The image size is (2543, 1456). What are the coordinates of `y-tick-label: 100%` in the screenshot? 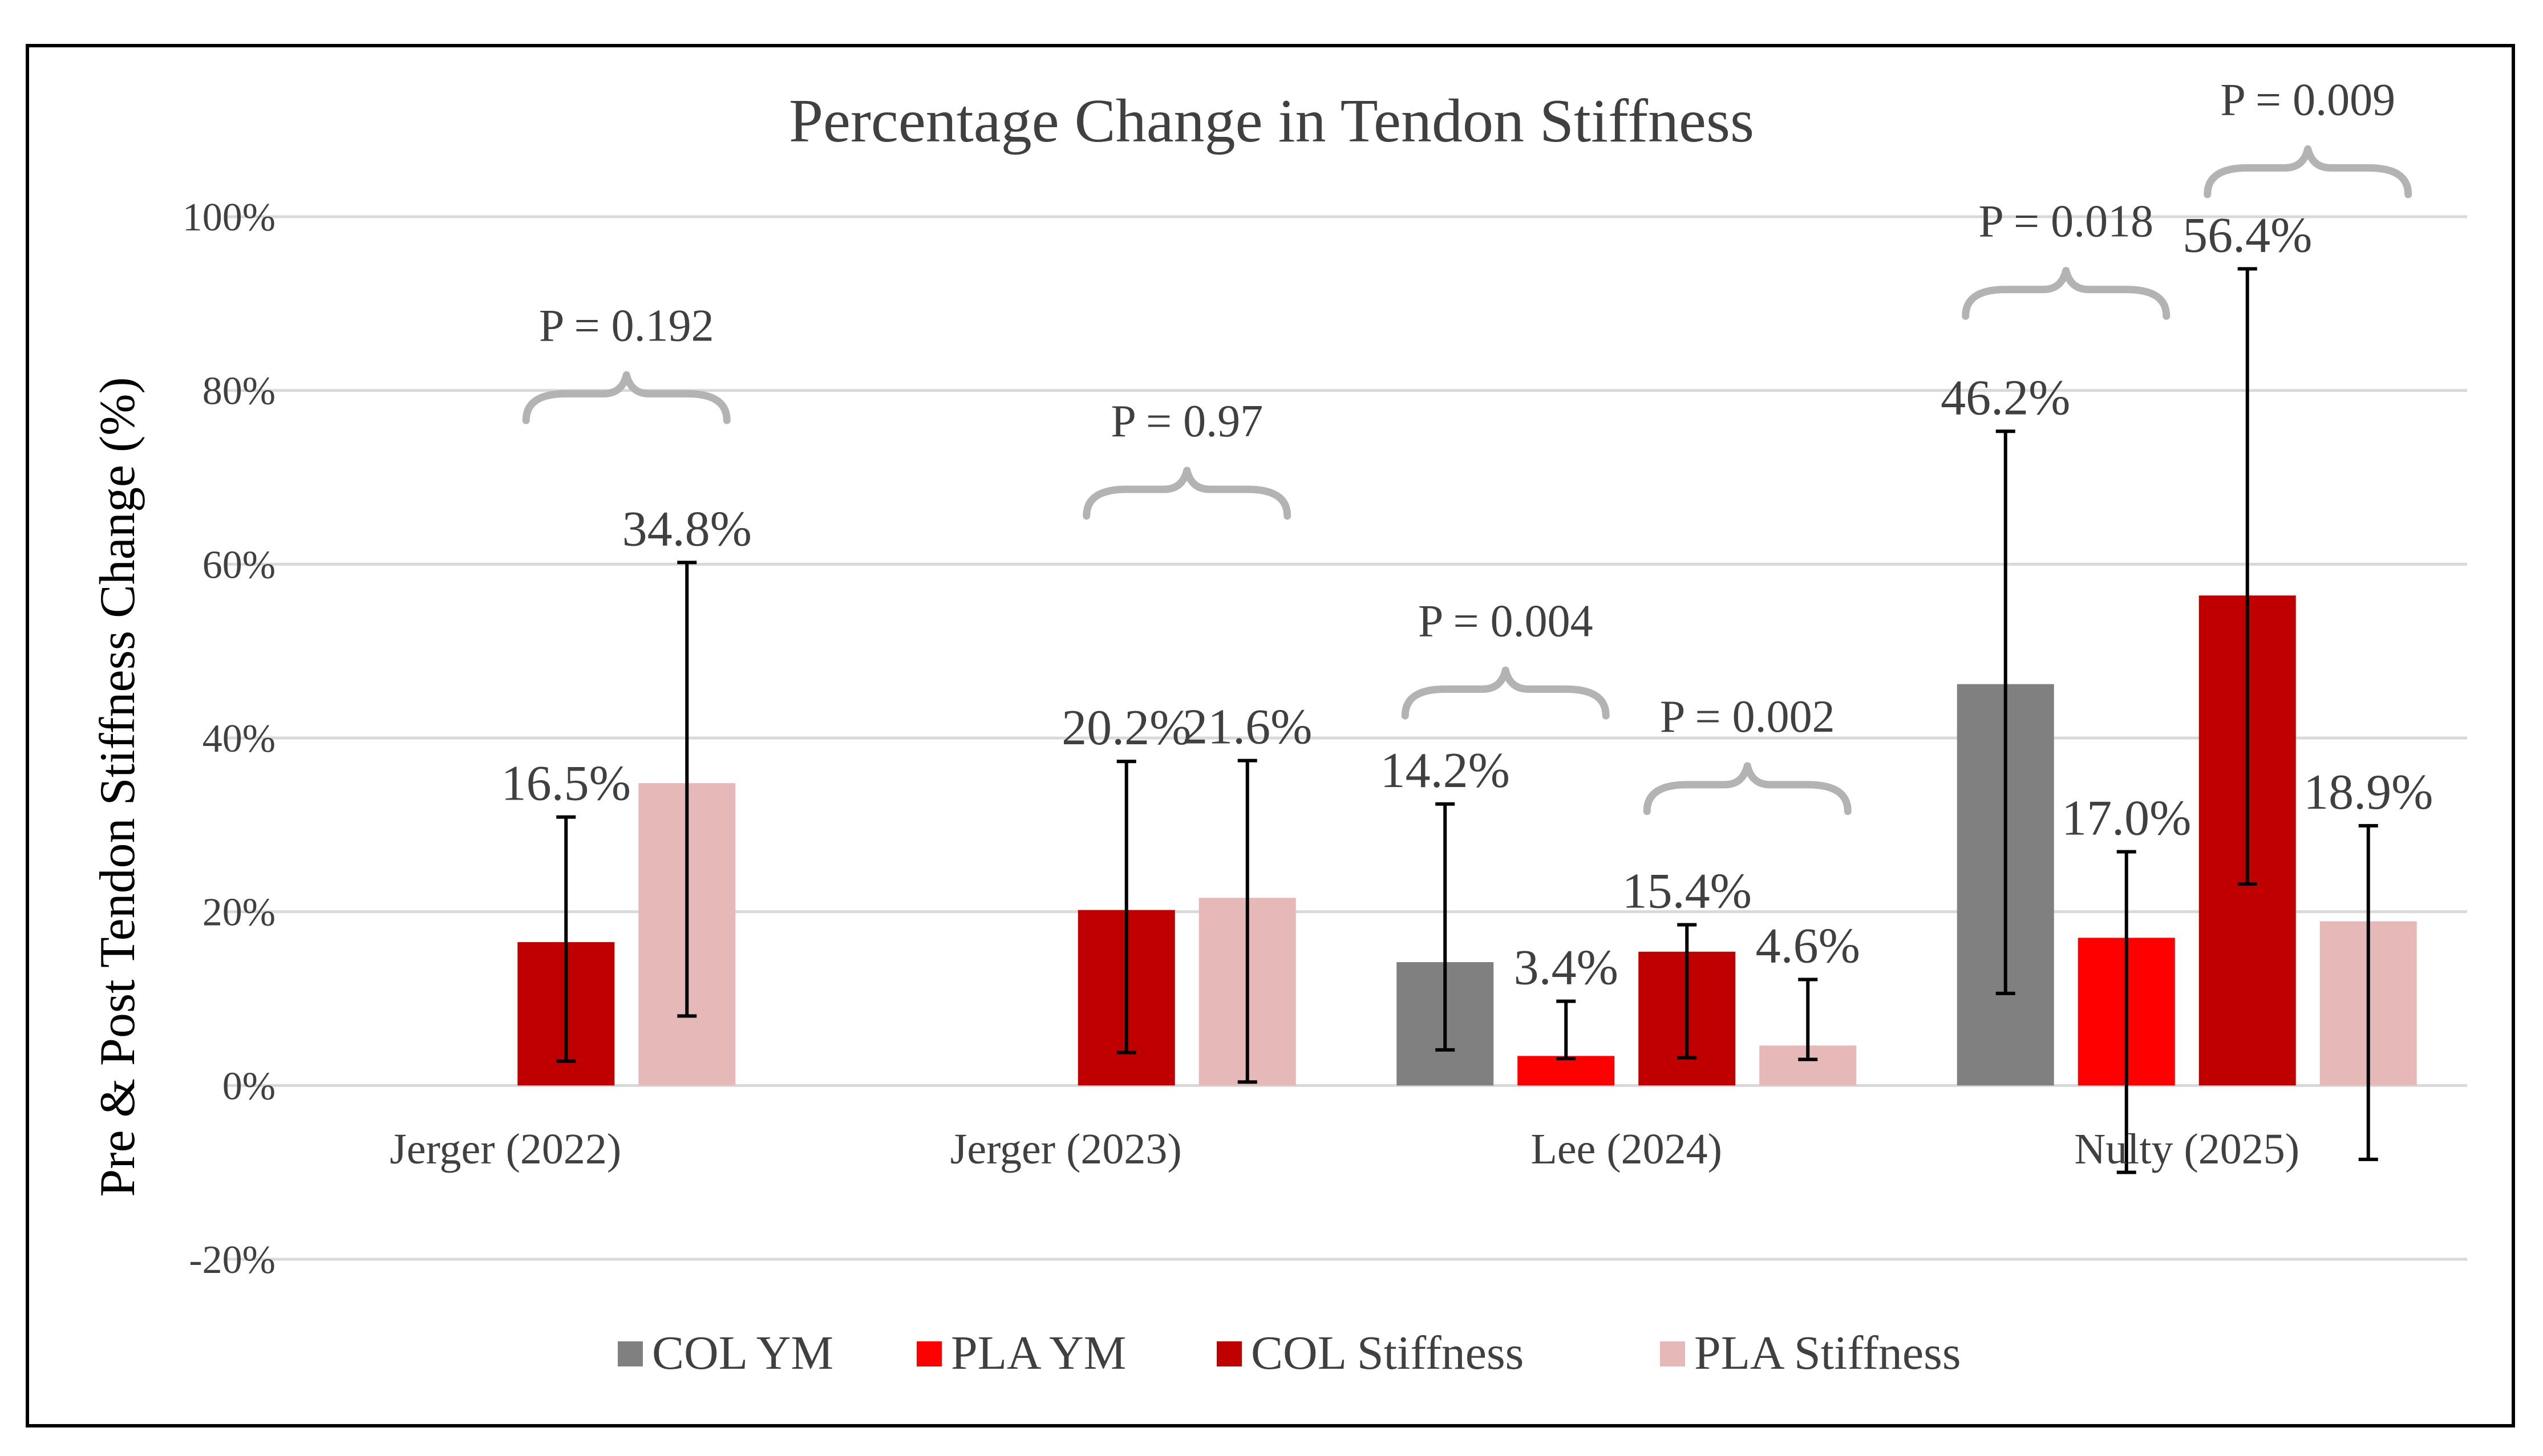 It's located at (229, 218).